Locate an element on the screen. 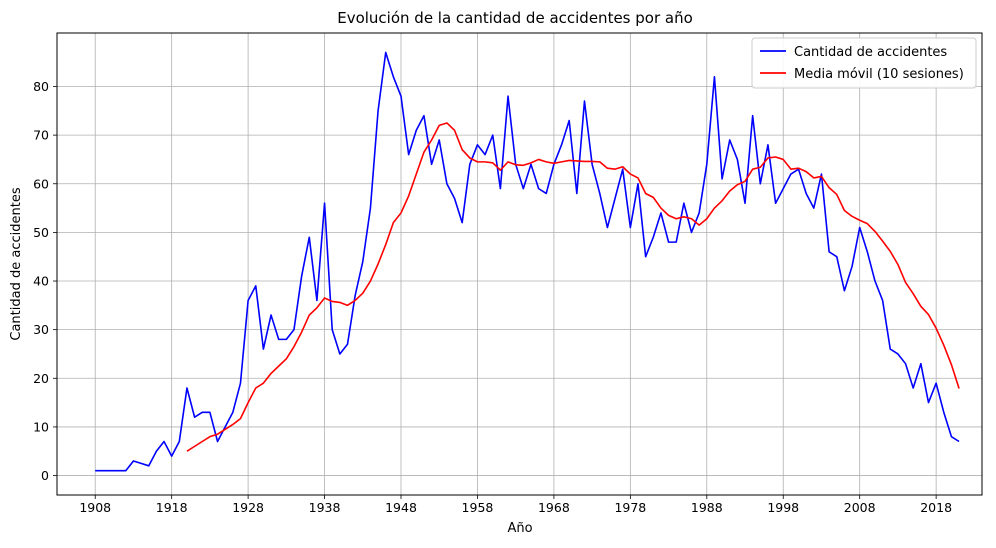 The width and height of the screenshot is (996, 548). legend-box is located at coordinates (864, 63).